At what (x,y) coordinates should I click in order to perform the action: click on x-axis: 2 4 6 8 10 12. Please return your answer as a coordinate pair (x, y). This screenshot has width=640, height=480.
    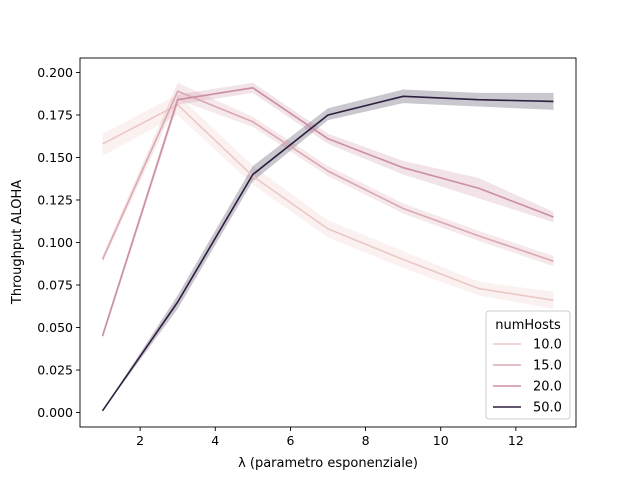
    Looking at the image, I should click on (330, 437).